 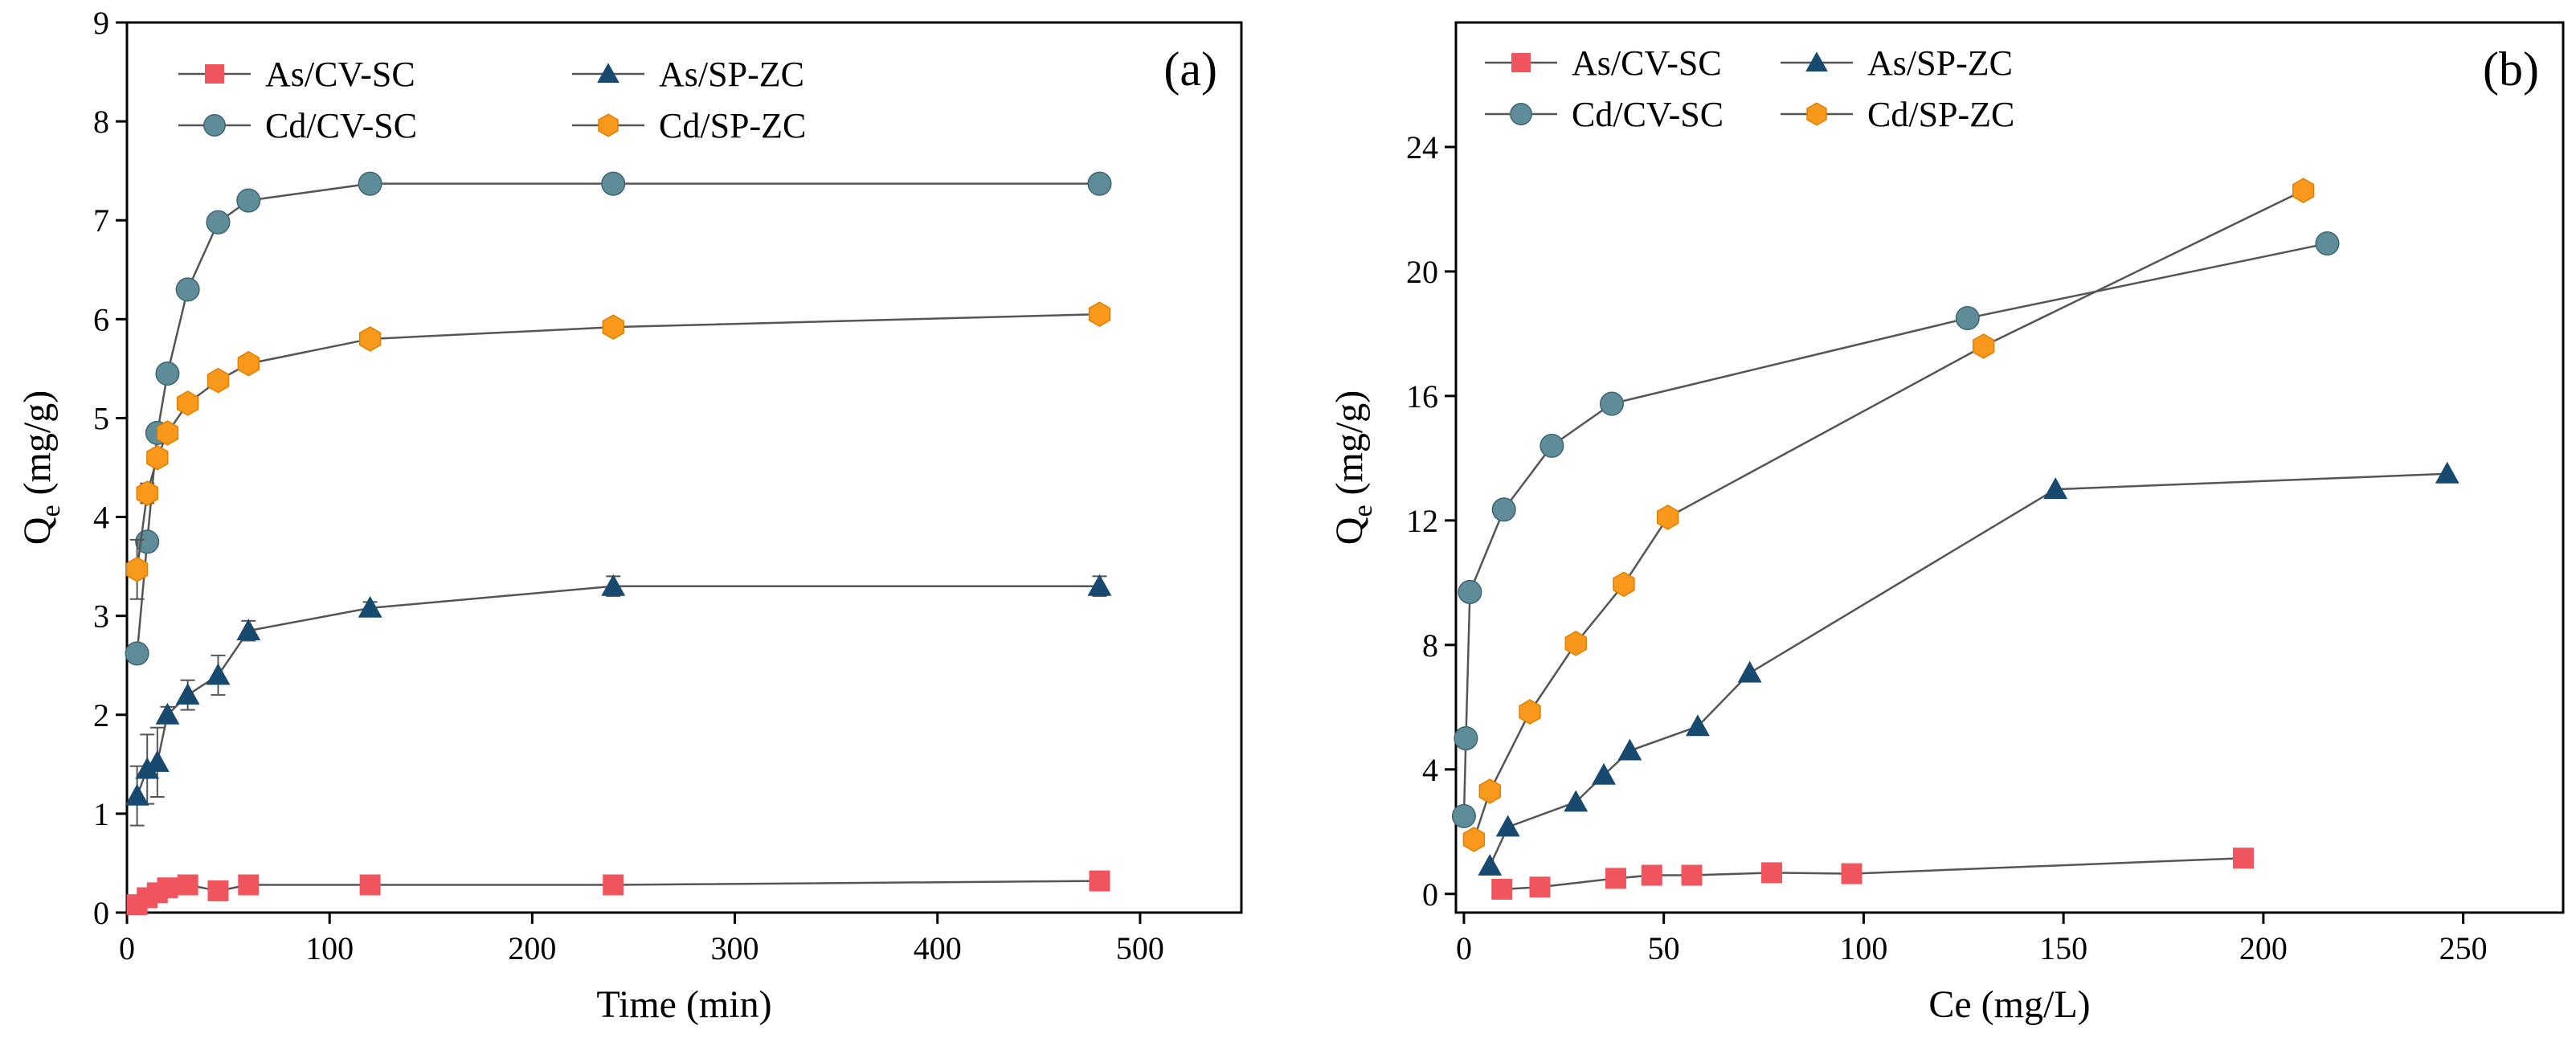 What do you see at coordinates (341, 125) in the screenshot?
I see `panel-a-legend-label: Cd/CV-SC` at bounding box center [341, 125].